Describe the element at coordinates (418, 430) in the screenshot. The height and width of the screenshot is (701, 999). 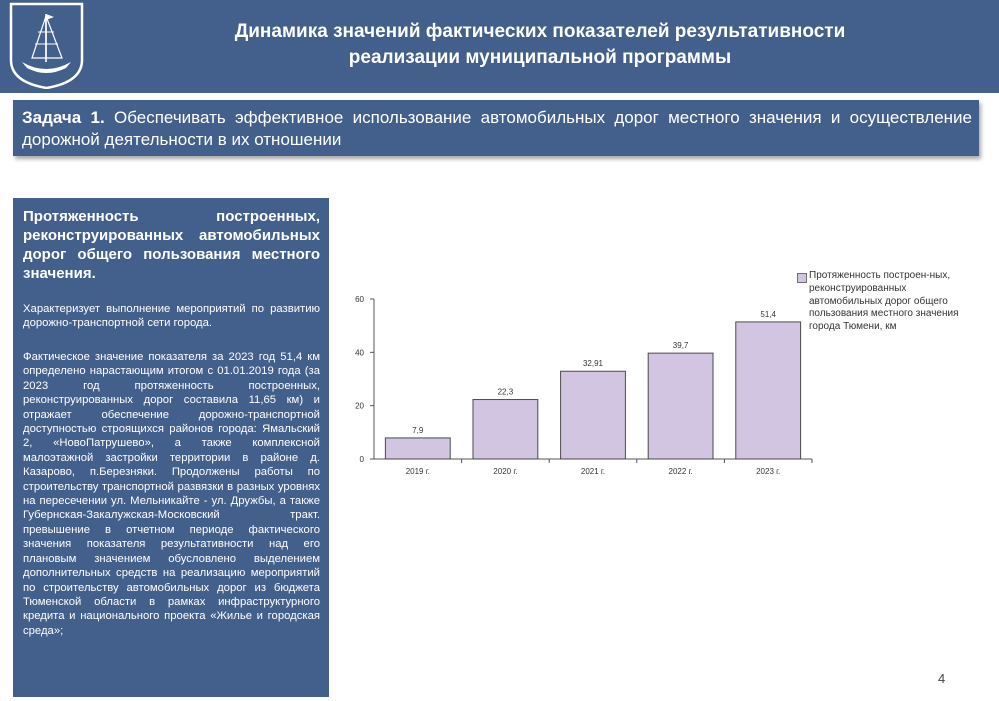
I see `data-label: 7,9` at that location.